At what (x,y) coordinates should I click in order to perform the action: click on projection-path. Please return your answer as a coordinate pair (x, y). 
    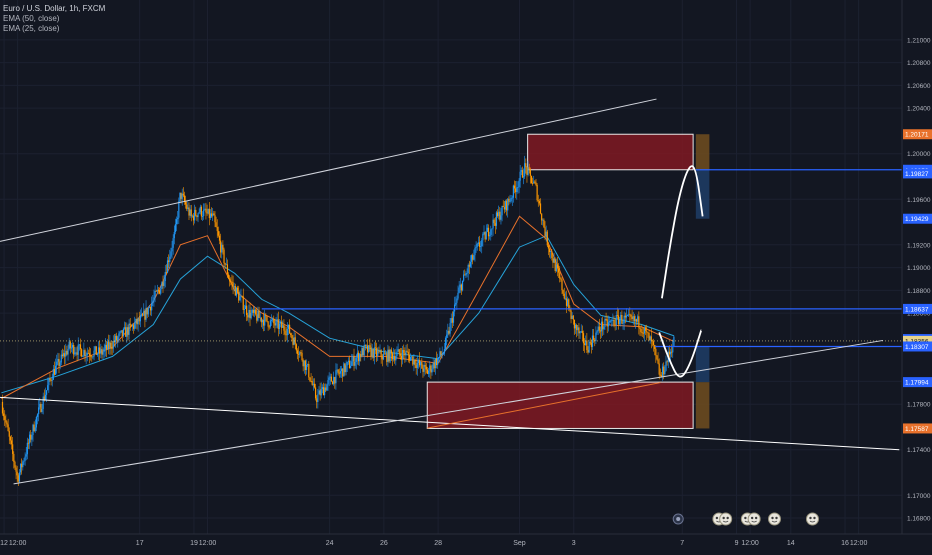
    Looking at the image, I should click on (682, 232).